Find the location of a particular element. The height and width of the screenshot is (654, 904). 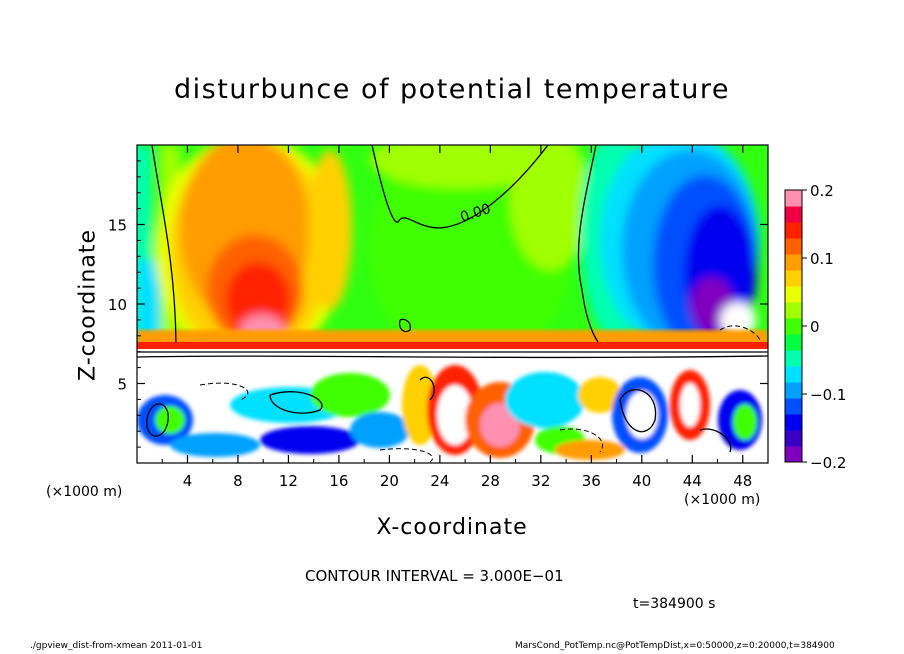

x-tick-label: 36 is located at coordinates (591, 481).